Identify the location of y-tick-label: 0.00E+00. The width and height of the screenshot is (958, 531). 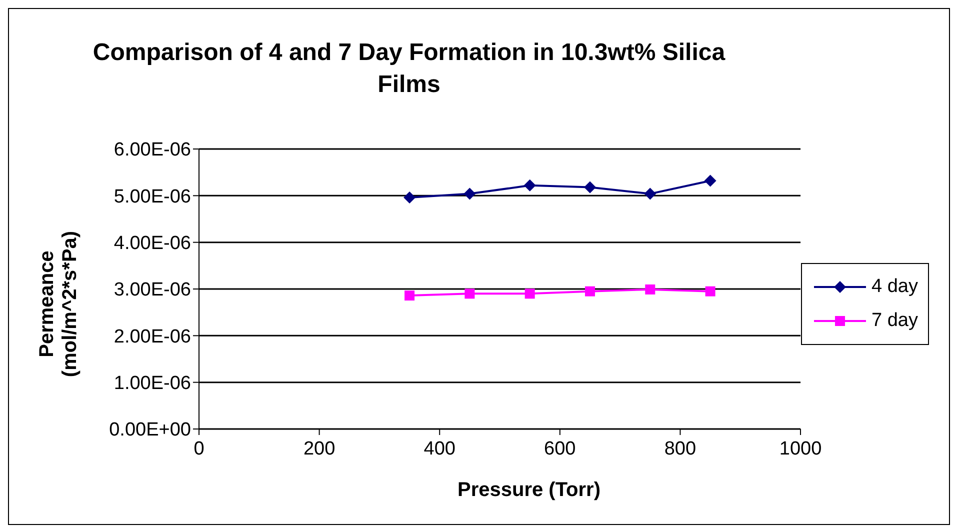
(150, 430).